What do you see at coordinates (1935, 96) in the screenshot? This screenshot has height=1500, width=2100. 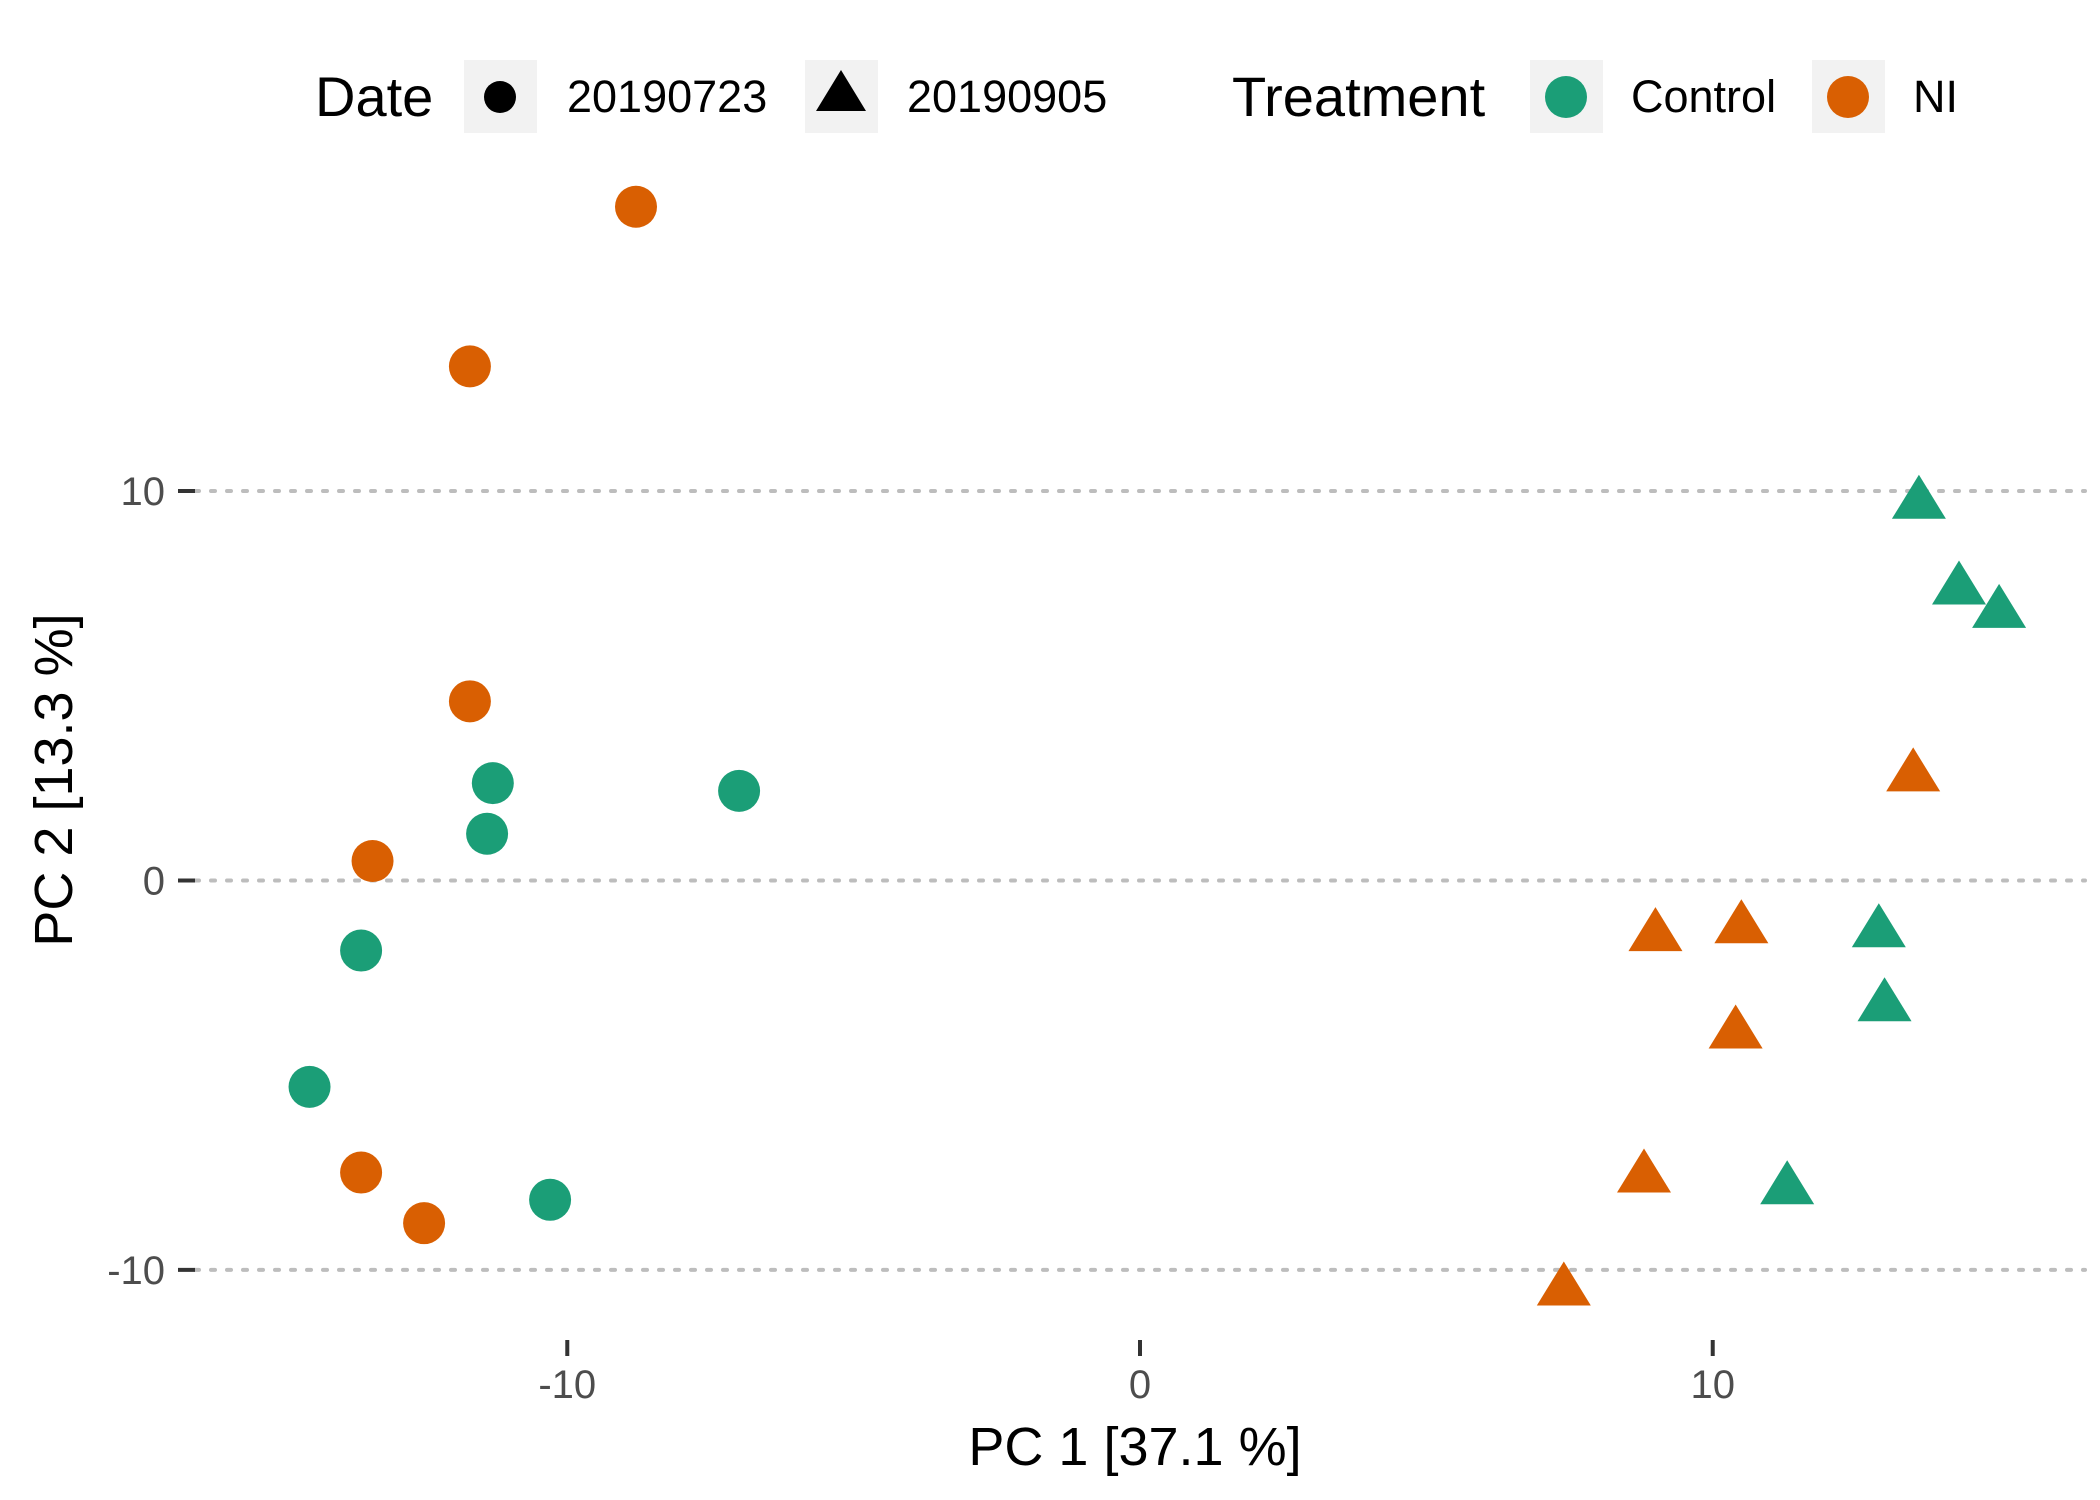 I see `legend-color-label-2: NI` at bounding box center [1935, 96].